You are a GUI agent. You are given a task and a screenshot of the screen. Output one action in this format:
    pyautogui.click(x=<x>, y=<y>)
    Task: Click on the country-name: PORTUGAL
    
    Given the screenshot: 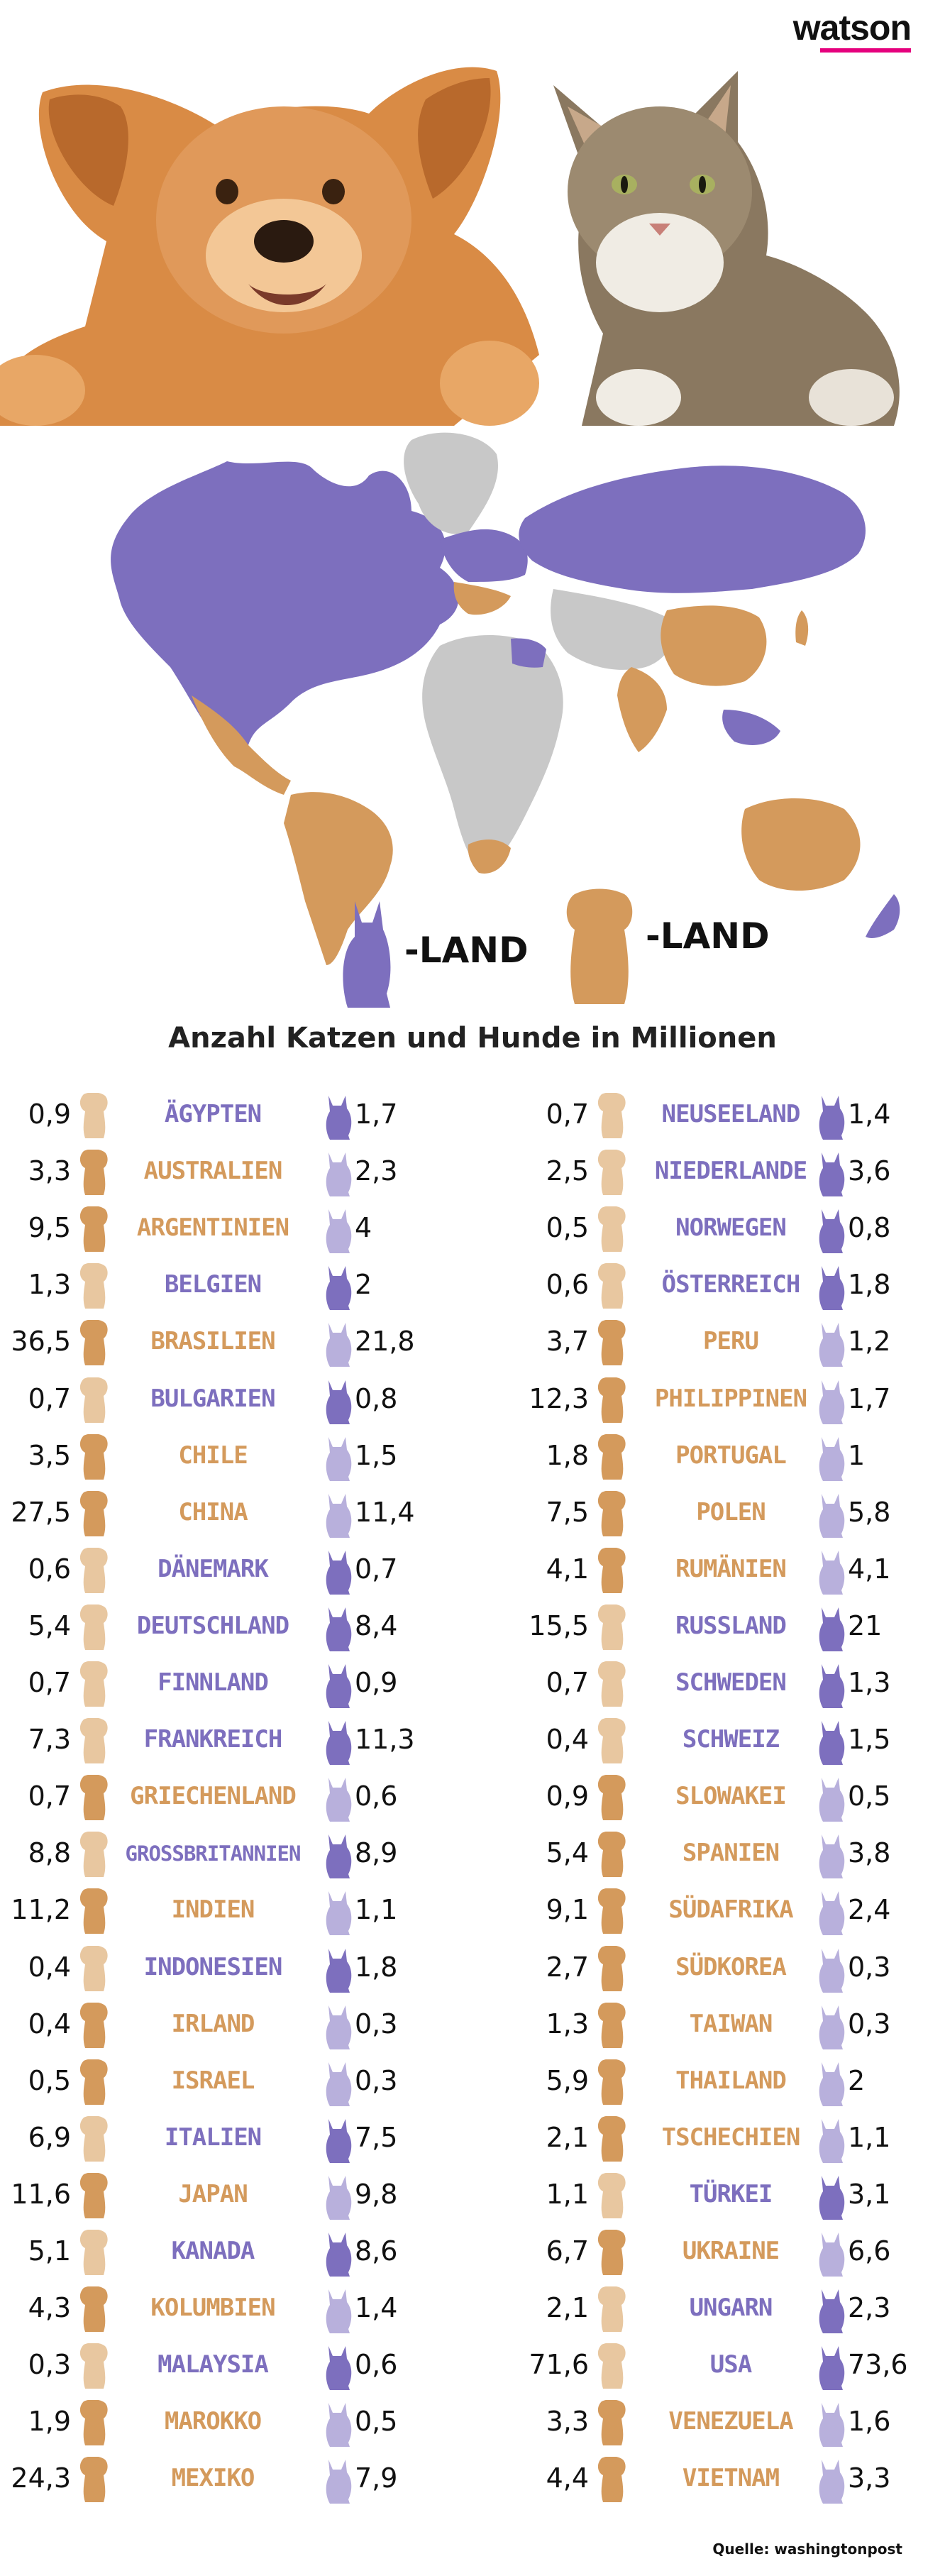 What is the action you would take?
    pyautogui.click(x=731, y=1455)
    